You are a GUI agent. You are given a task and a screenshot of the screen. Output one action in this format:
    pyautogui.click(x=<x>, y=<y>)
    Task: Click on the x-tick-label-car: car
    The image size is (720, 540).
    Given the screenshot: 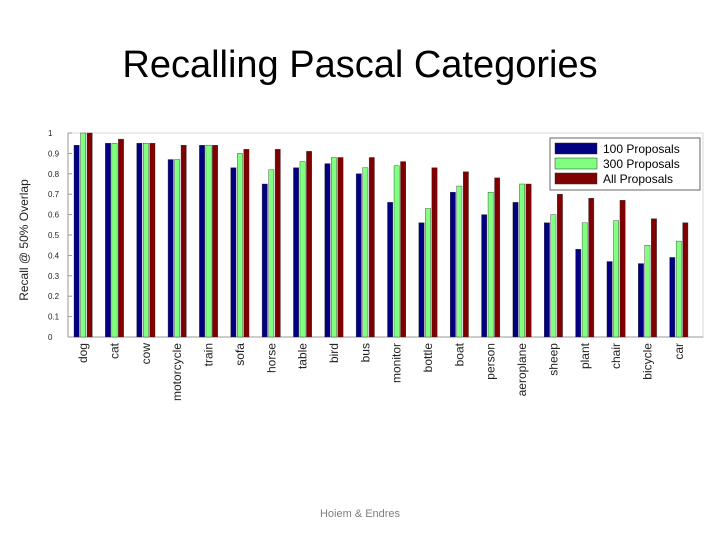 What is the action you would take?
    pyautogui.click(x=679, y=351)
    